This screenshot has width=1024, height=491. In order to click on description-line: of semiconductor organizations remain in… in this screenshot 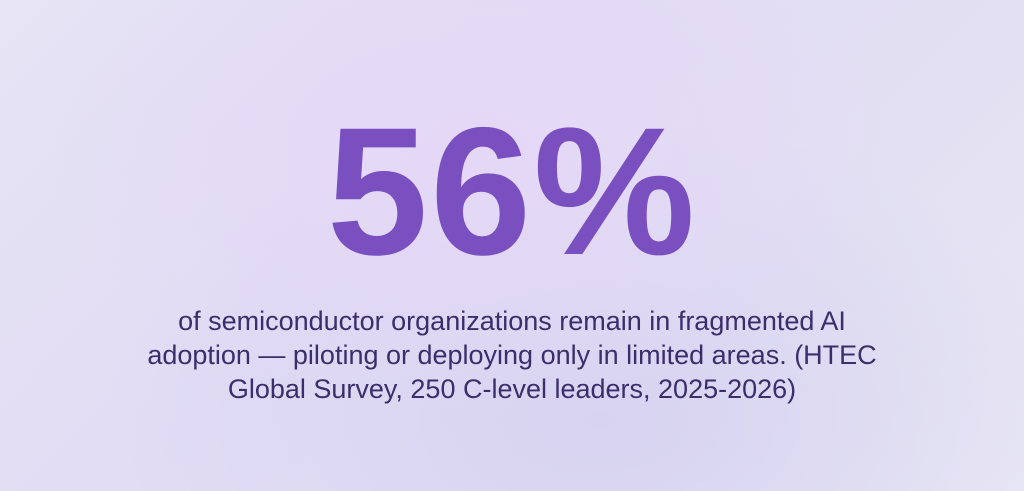, I will do `click(512, 321)`.